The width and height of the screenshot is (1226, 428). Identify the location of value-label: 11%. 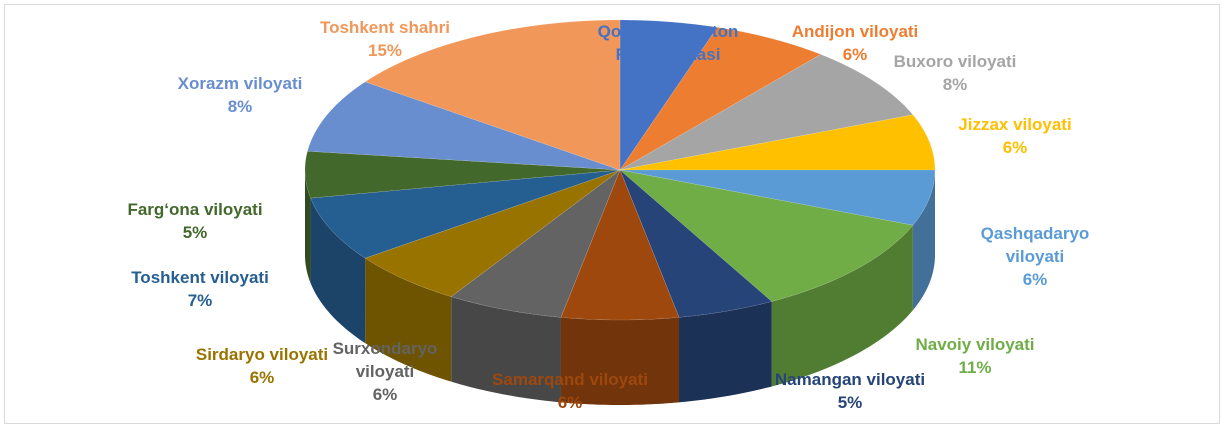
(975, 367).